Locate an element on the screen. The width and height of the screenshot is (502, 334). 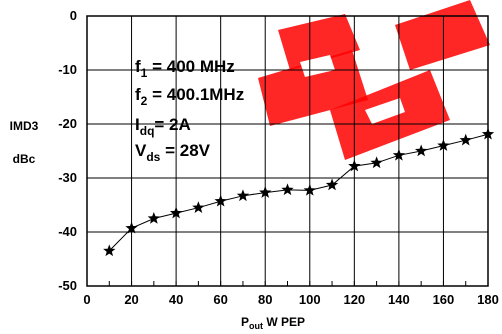
x-tick-label: 180 is located at coordinates (488, 299).